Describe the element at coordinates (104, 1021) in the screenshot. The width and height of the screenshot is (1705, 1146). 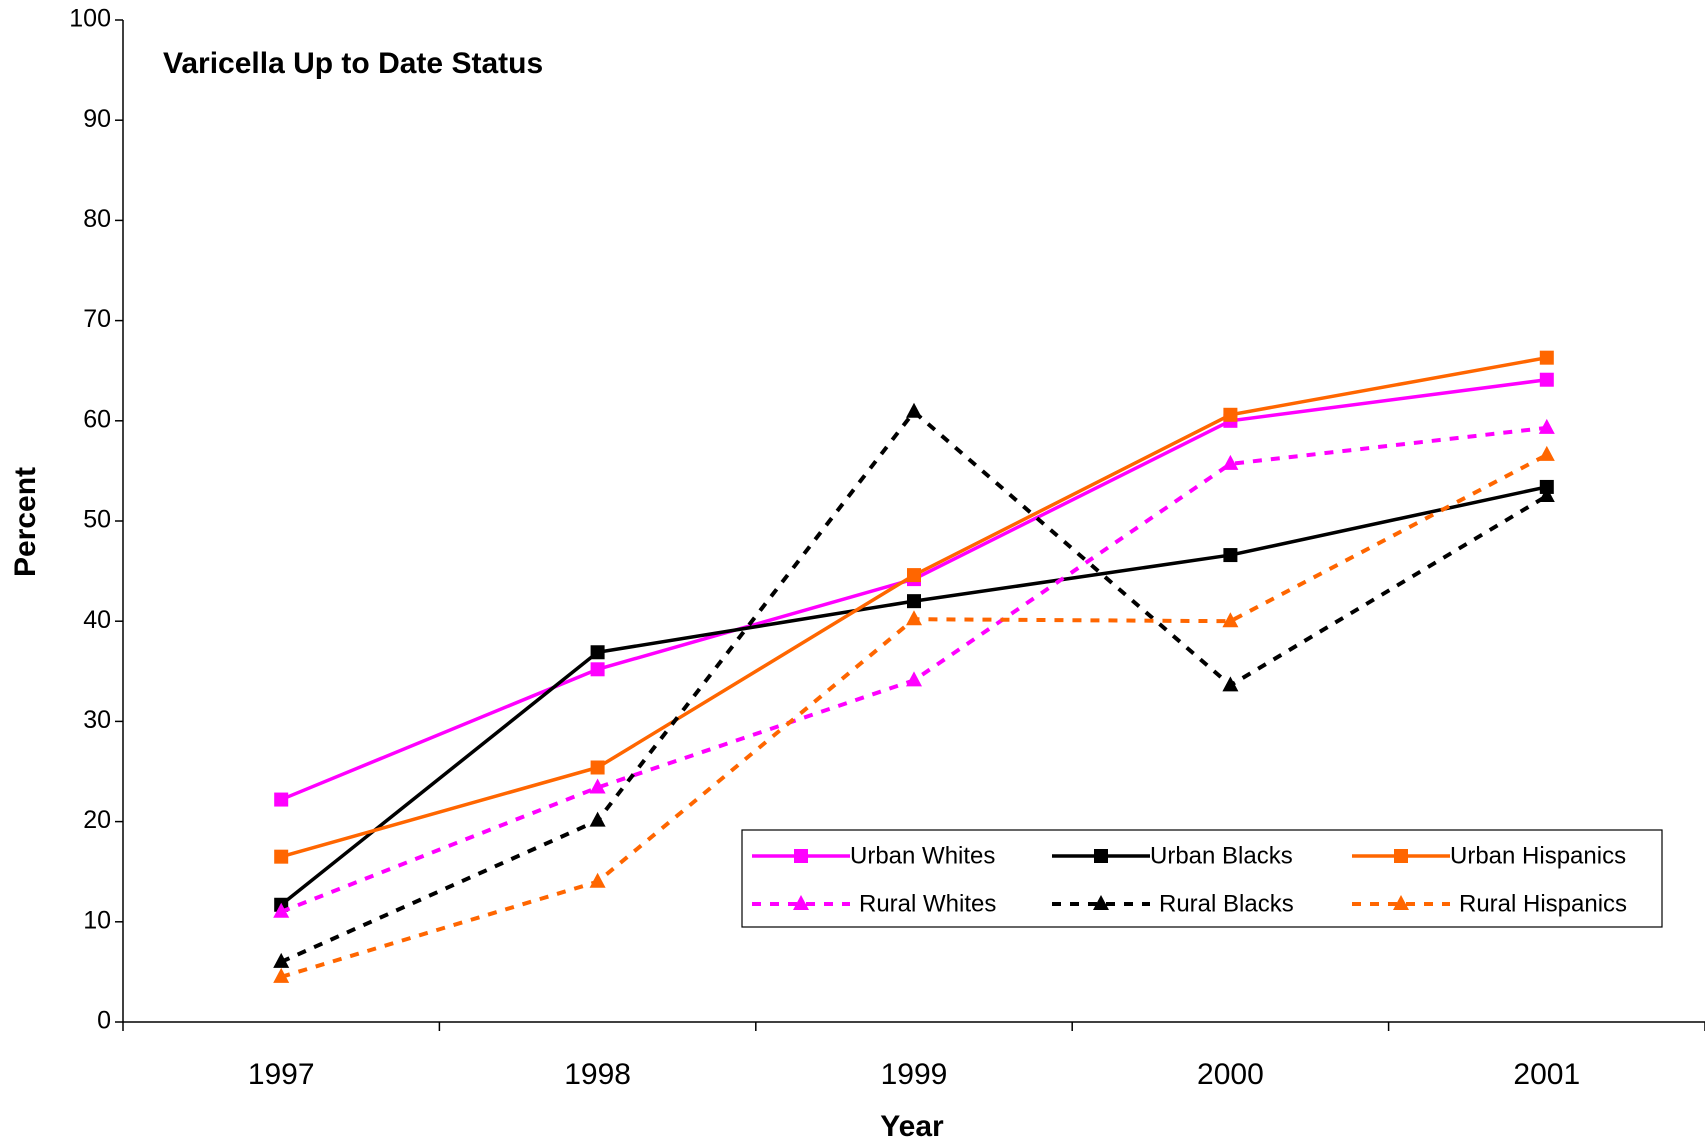
I see `y-tick-label: 0` at that location.